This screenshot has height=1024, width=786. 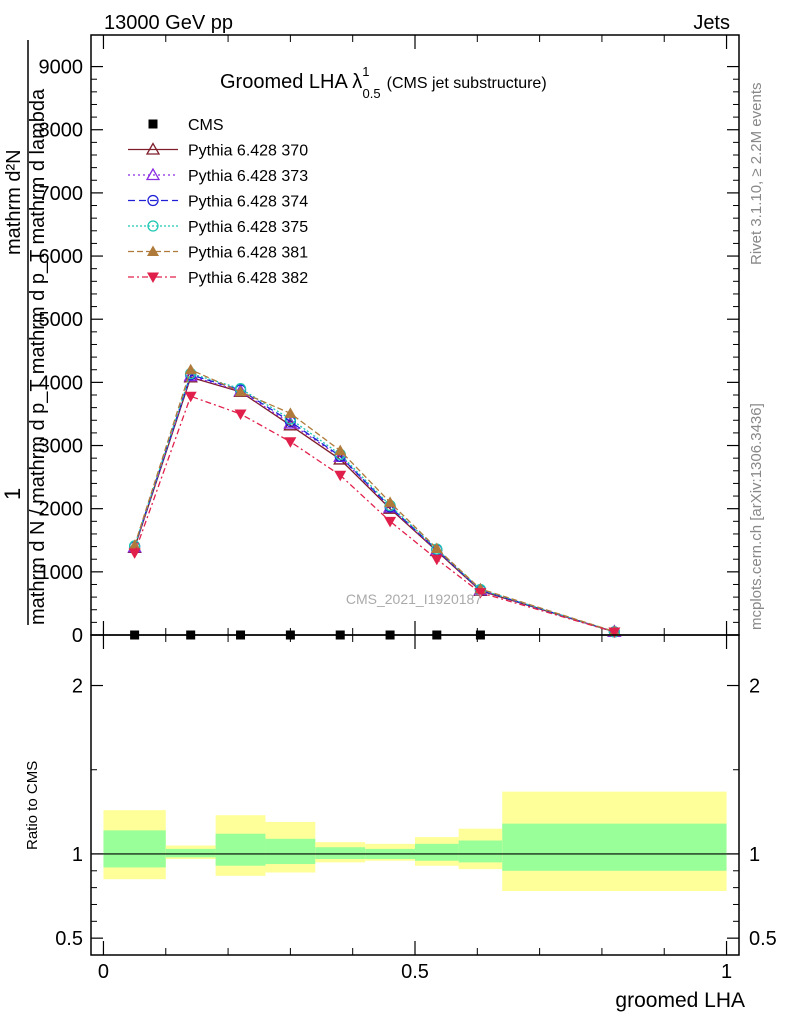 I want to click on legend-label: Pythia 6.428 374, so click(x=248, y=202).